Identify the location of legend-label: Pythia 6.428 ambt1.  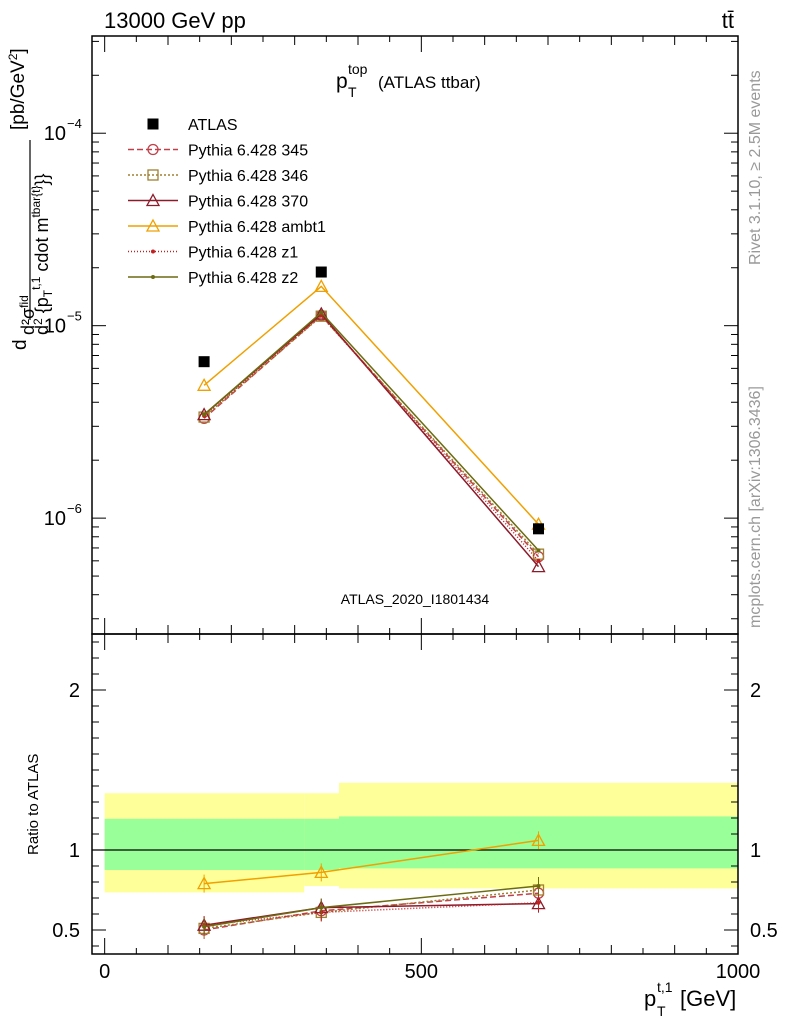
(257, 227).